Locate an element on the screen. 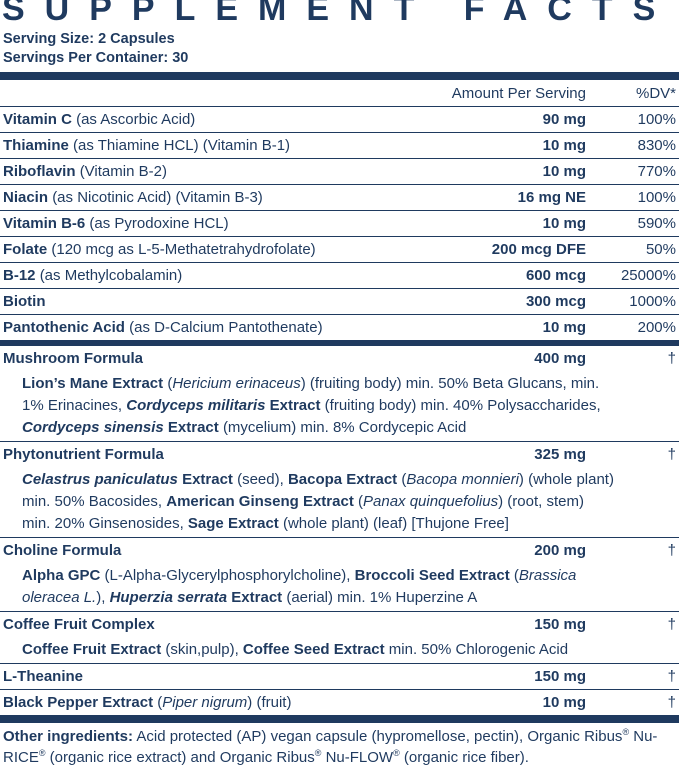 The width and height of the screenshot is (679, 780). run: Cordyceps sinensis is located at coordinates (93, 427).